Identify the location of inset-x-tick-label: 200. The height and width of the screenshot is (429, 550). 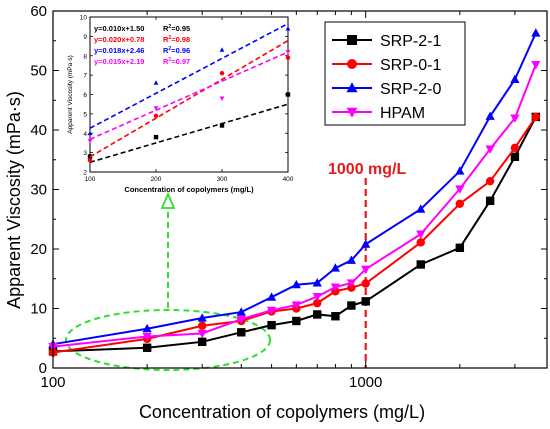
(156, 179).